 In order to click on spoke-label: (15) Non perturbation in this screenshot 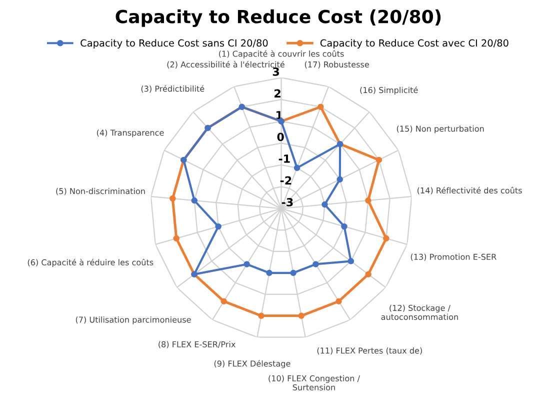, I will do `click(440, 129)`.